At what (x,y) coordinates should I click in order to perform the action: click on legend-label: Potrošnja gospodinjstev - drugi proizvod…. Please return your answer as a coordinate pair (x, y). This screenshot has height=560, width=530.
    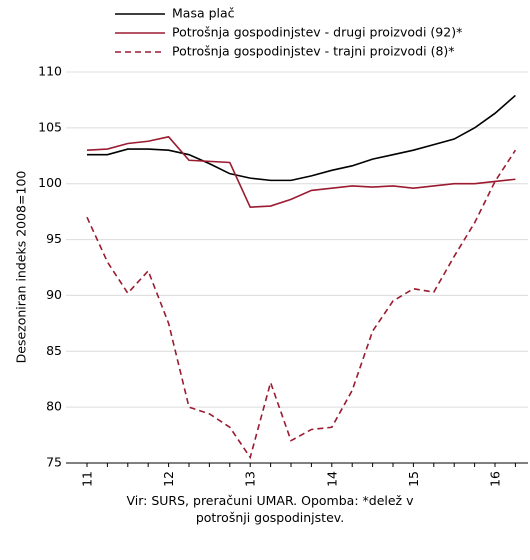
    Looking at the image, I should click on (317, 32).